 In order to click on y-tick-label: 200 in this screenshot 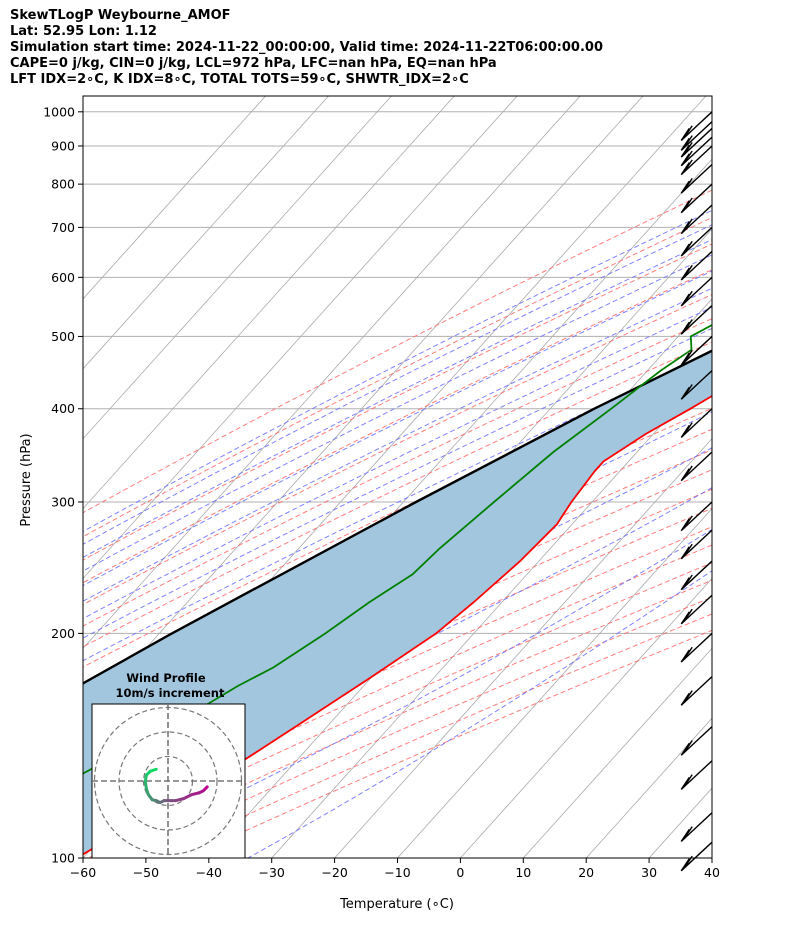, I will do `click(63, 633)`.